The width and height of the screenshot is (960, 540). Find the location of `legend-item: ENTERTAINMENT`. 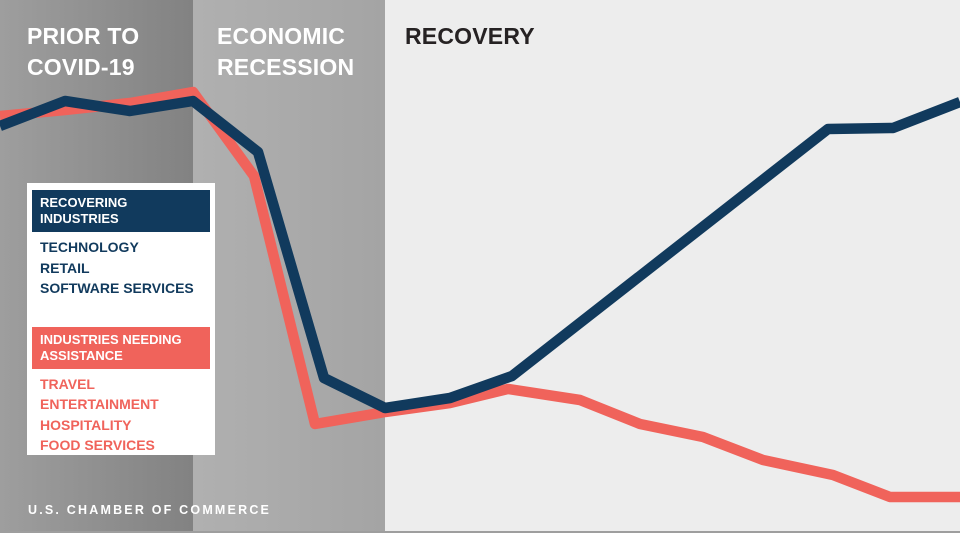

legend-item: ENTERTAINMENT is located at coordinates (99, 404).